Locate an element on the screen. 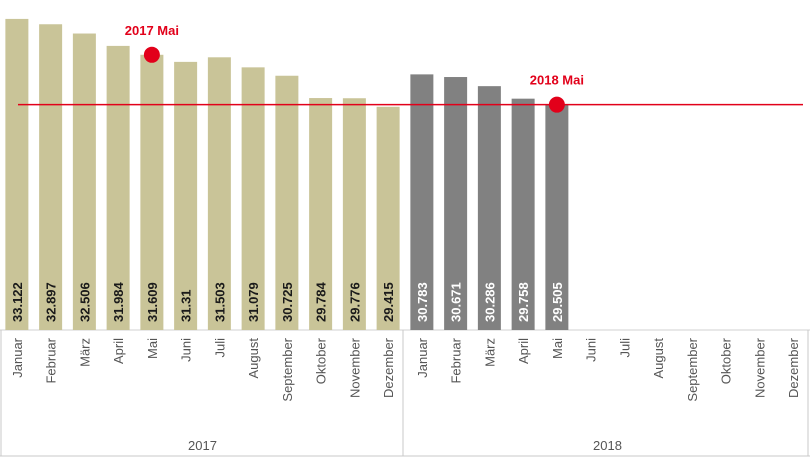 This screenshot has width=810, height=464. value-label: 30.783 is located at coordinates (422, 302).